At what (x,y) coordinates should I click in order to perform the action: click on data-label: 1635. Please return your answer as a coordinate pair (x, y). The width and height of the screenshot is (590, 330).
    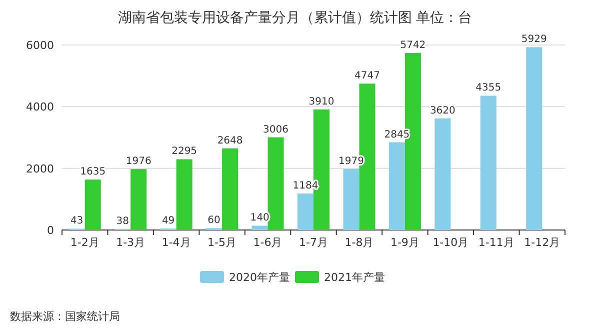
    Looking at the image, I should click on (93, 172).